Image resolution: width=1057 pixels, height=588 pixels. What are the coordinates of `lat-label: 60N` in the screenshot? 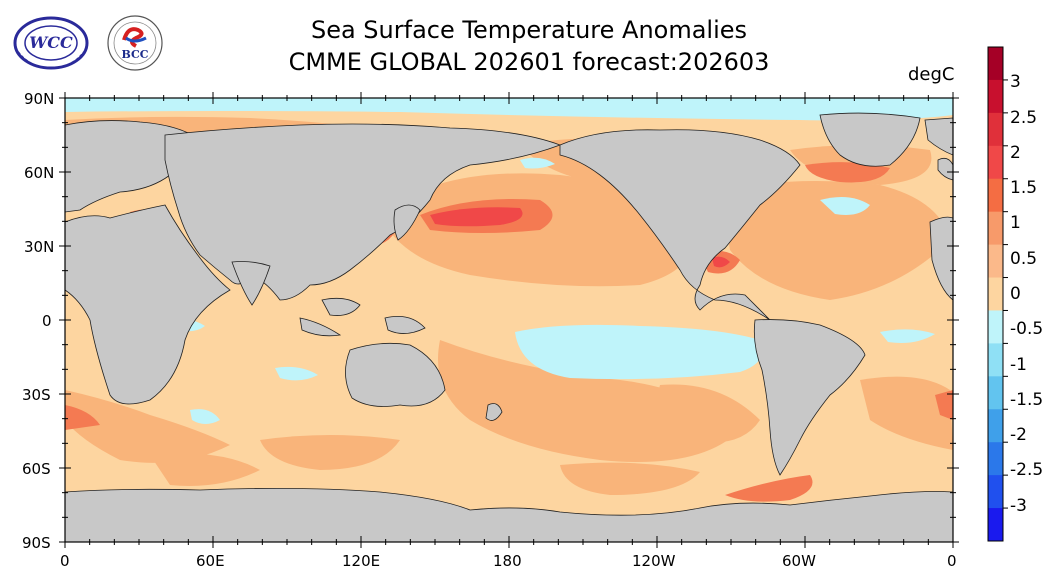 It's located at (39, 173).